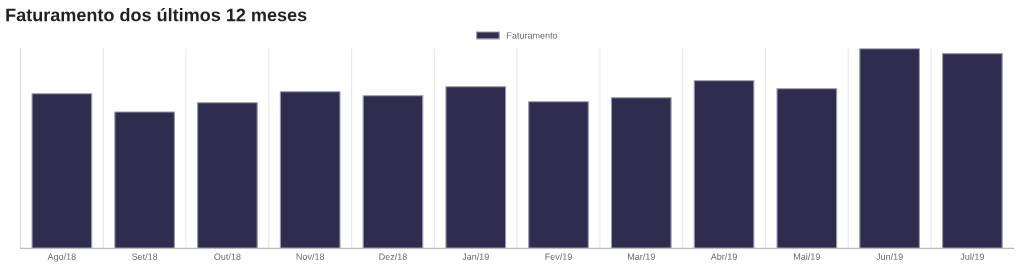  What do you see at coordinates (558, 256) in the screenshot?
I see `x-tick-label: Fev/19` at bounding box center [558, 256].